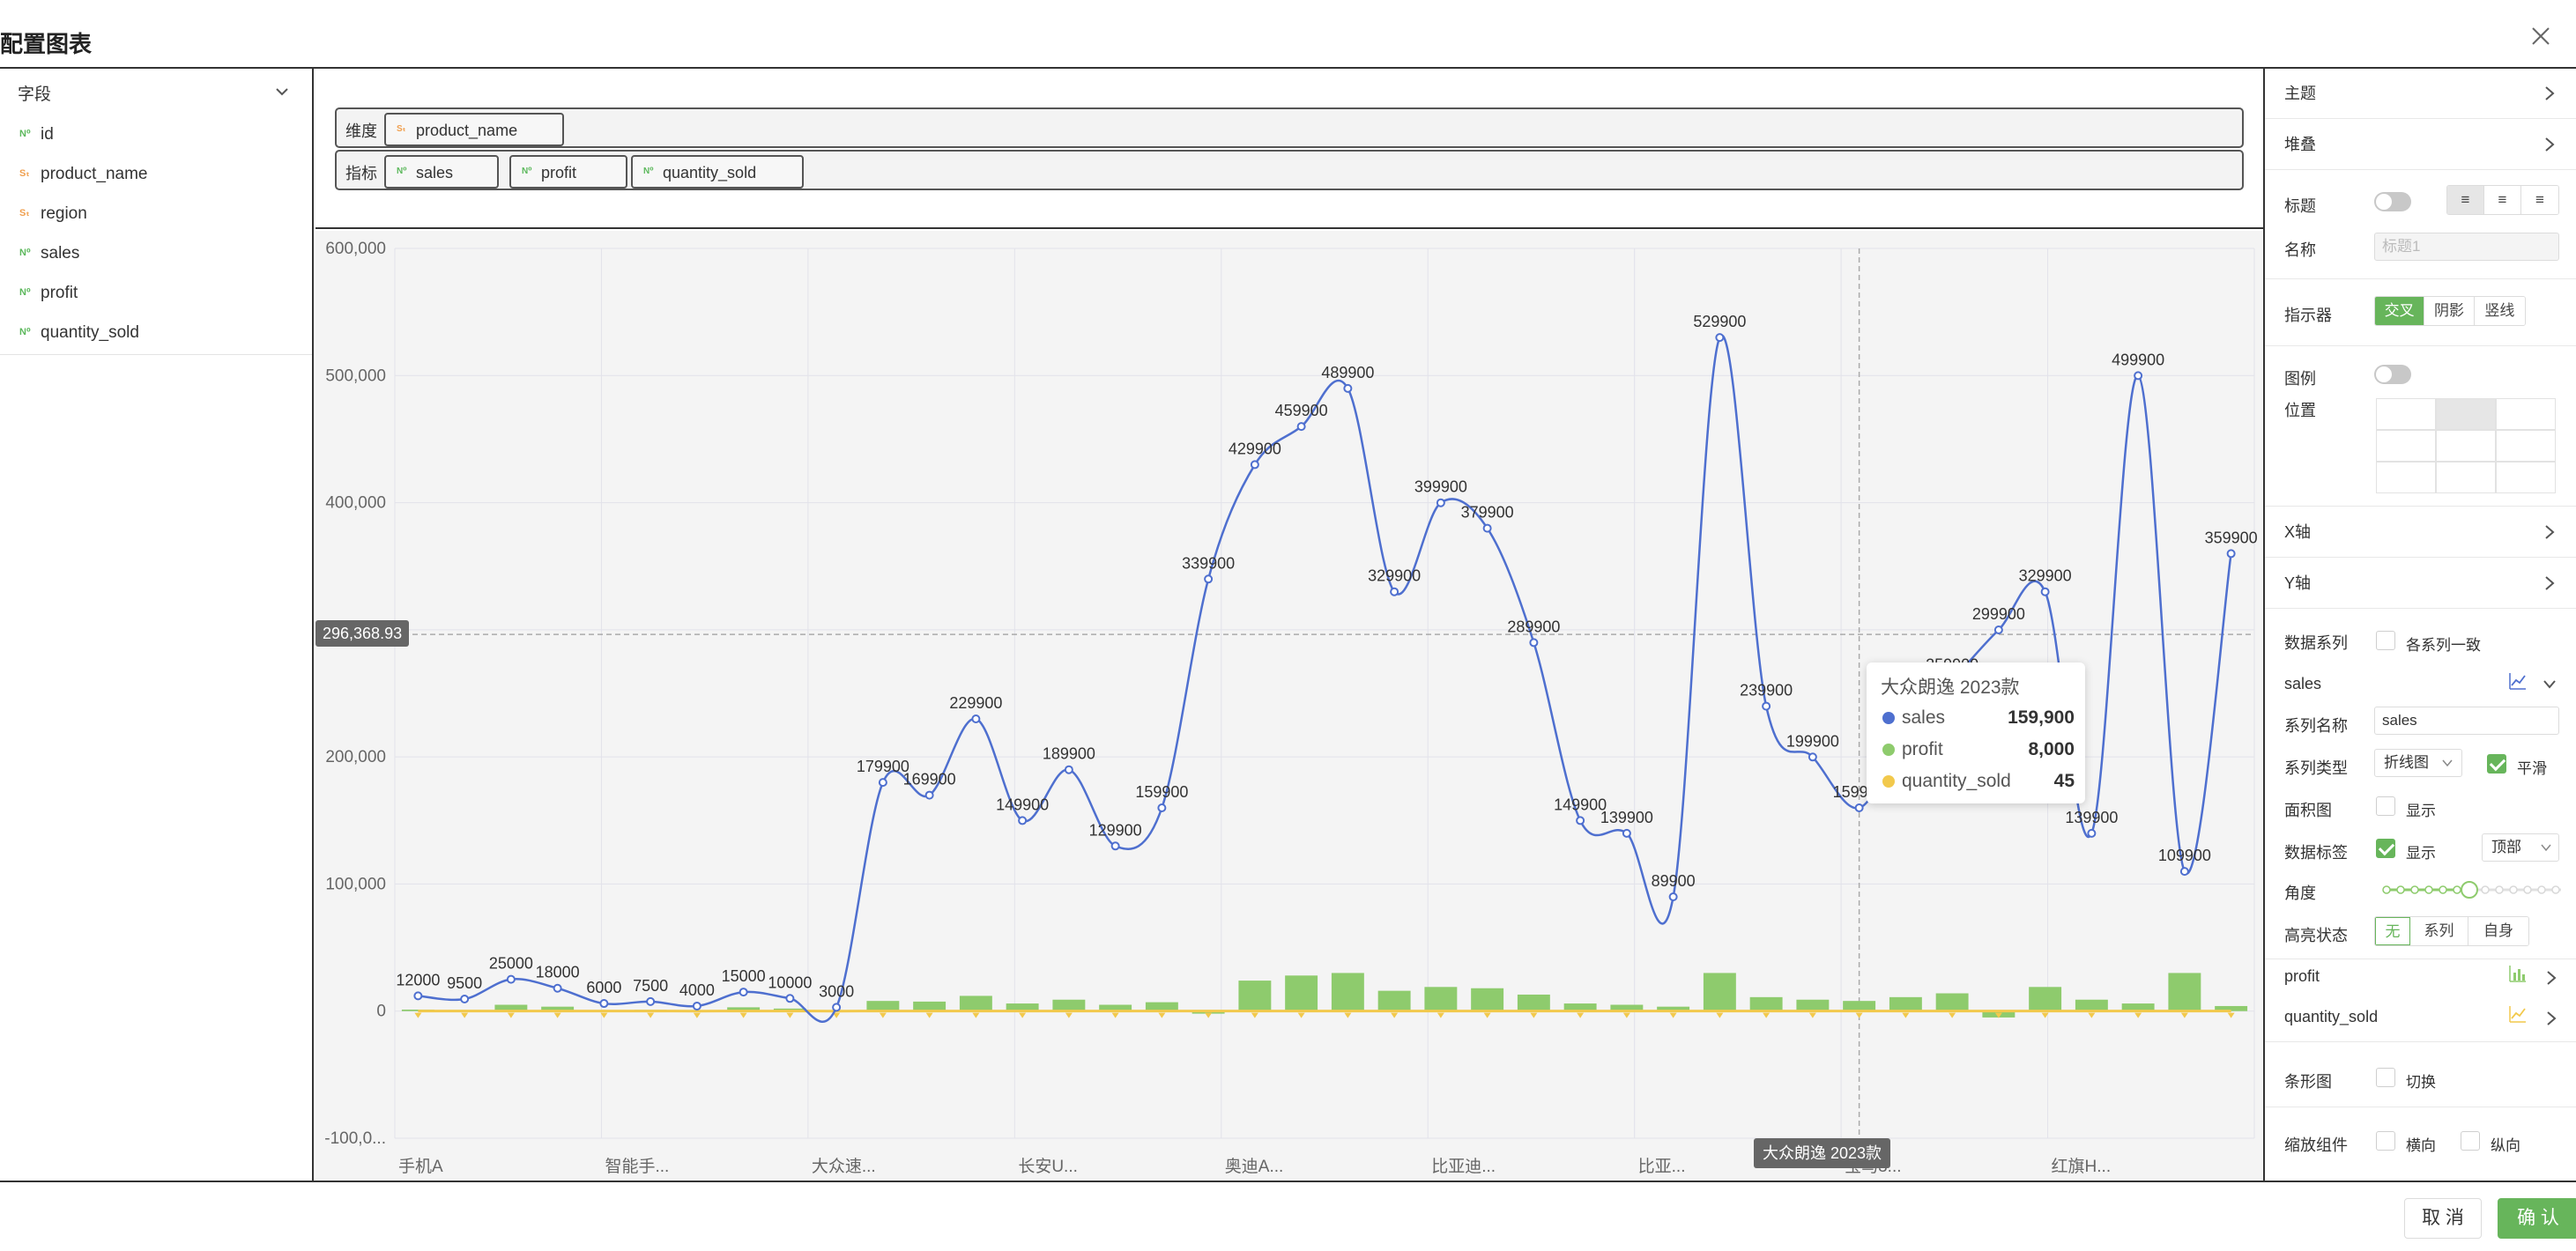  Describe the element at coordinates (1888, 781) in the screenshot. I see `series-dot-icon` at that location.